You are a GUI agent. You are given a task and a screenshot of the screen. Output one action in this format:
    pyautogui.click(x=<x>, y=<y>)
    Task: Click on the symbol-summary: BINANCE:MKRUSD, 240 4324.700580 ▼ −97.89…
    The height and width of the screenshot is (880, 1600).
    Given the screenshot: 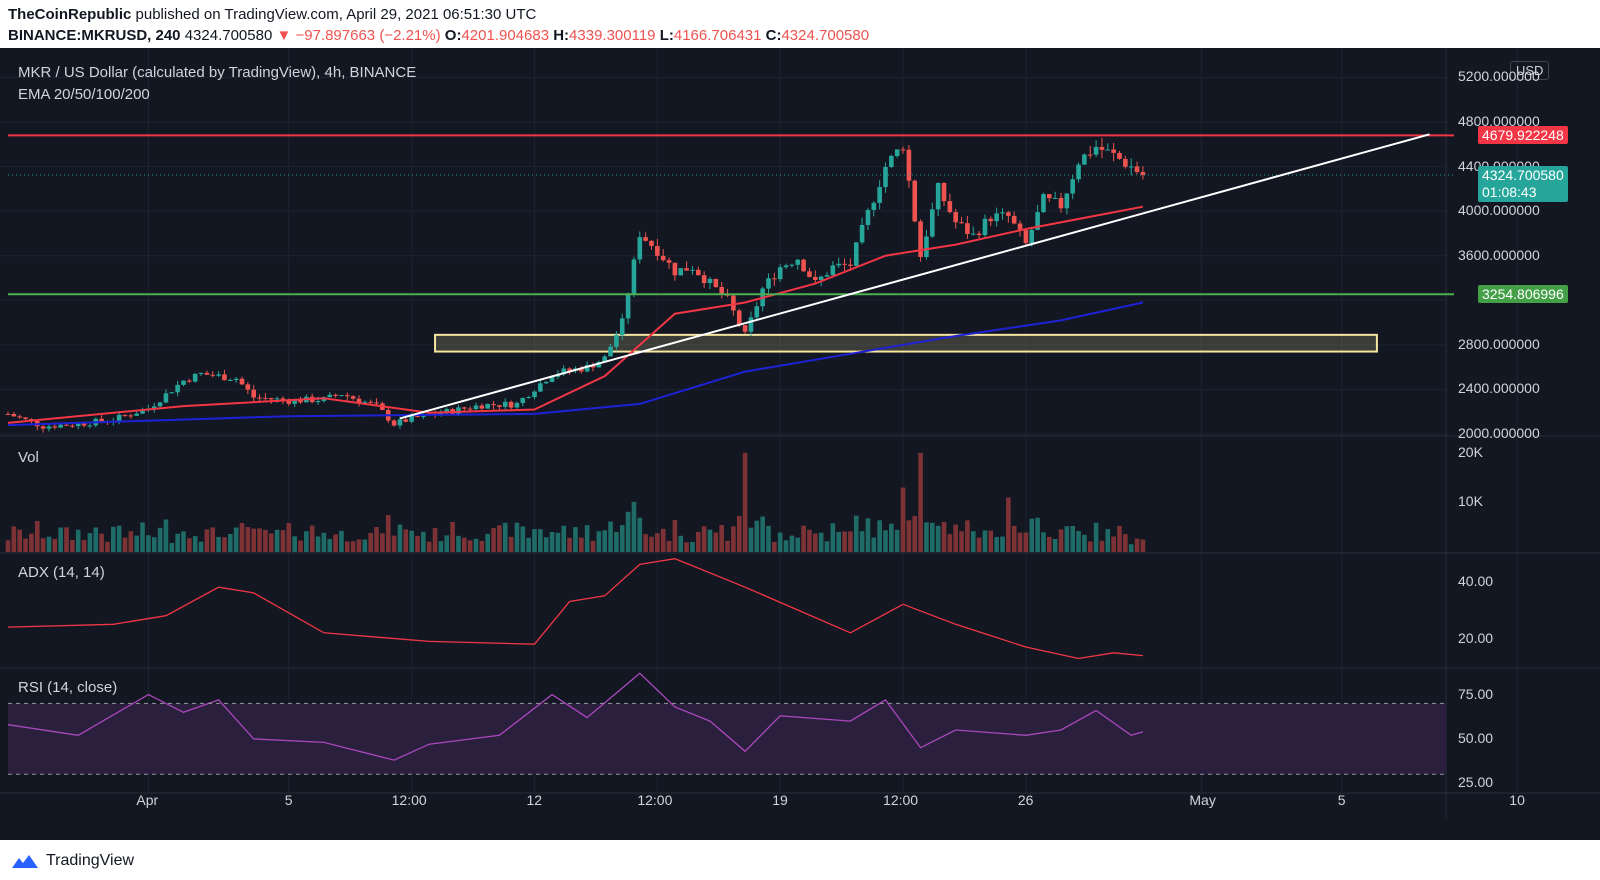 What is the action you would take?
    pyautogui.click(x=438, y=35)
    